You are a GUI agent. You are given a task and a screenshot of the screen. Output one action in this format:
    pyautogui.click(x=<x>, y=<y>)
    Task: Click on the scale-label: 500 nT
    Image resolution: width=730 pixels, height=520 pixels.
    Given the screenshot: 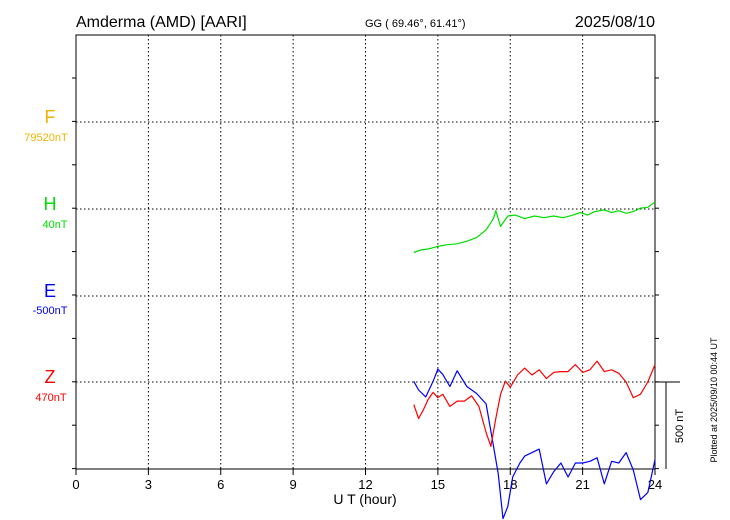 What is the action you would take?
    pyautogui.click(x=680, y=426)
    